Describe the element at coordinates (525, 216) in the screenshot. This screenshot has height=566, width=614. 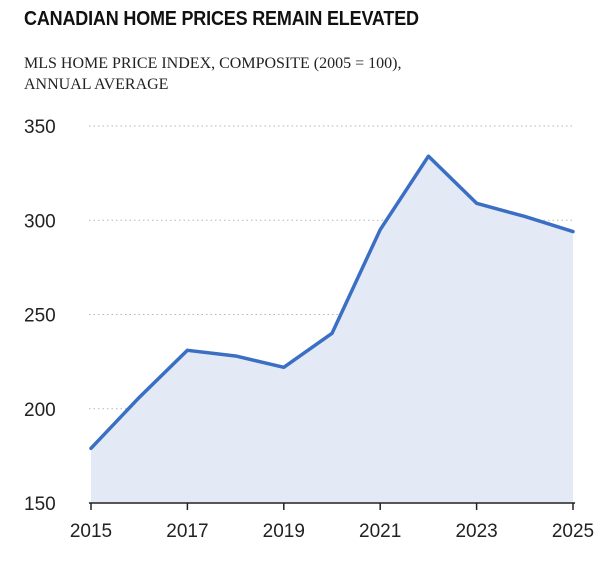
I see `data-point-2024` at that location.